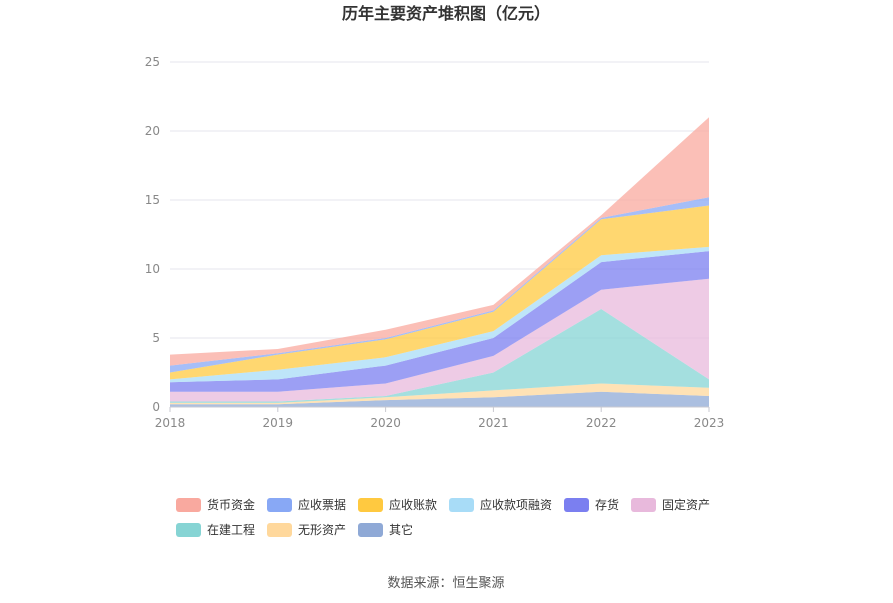 This screenshot has height=603, width=893. I want to click on legend-label: 应收票据, so click(322, 504).